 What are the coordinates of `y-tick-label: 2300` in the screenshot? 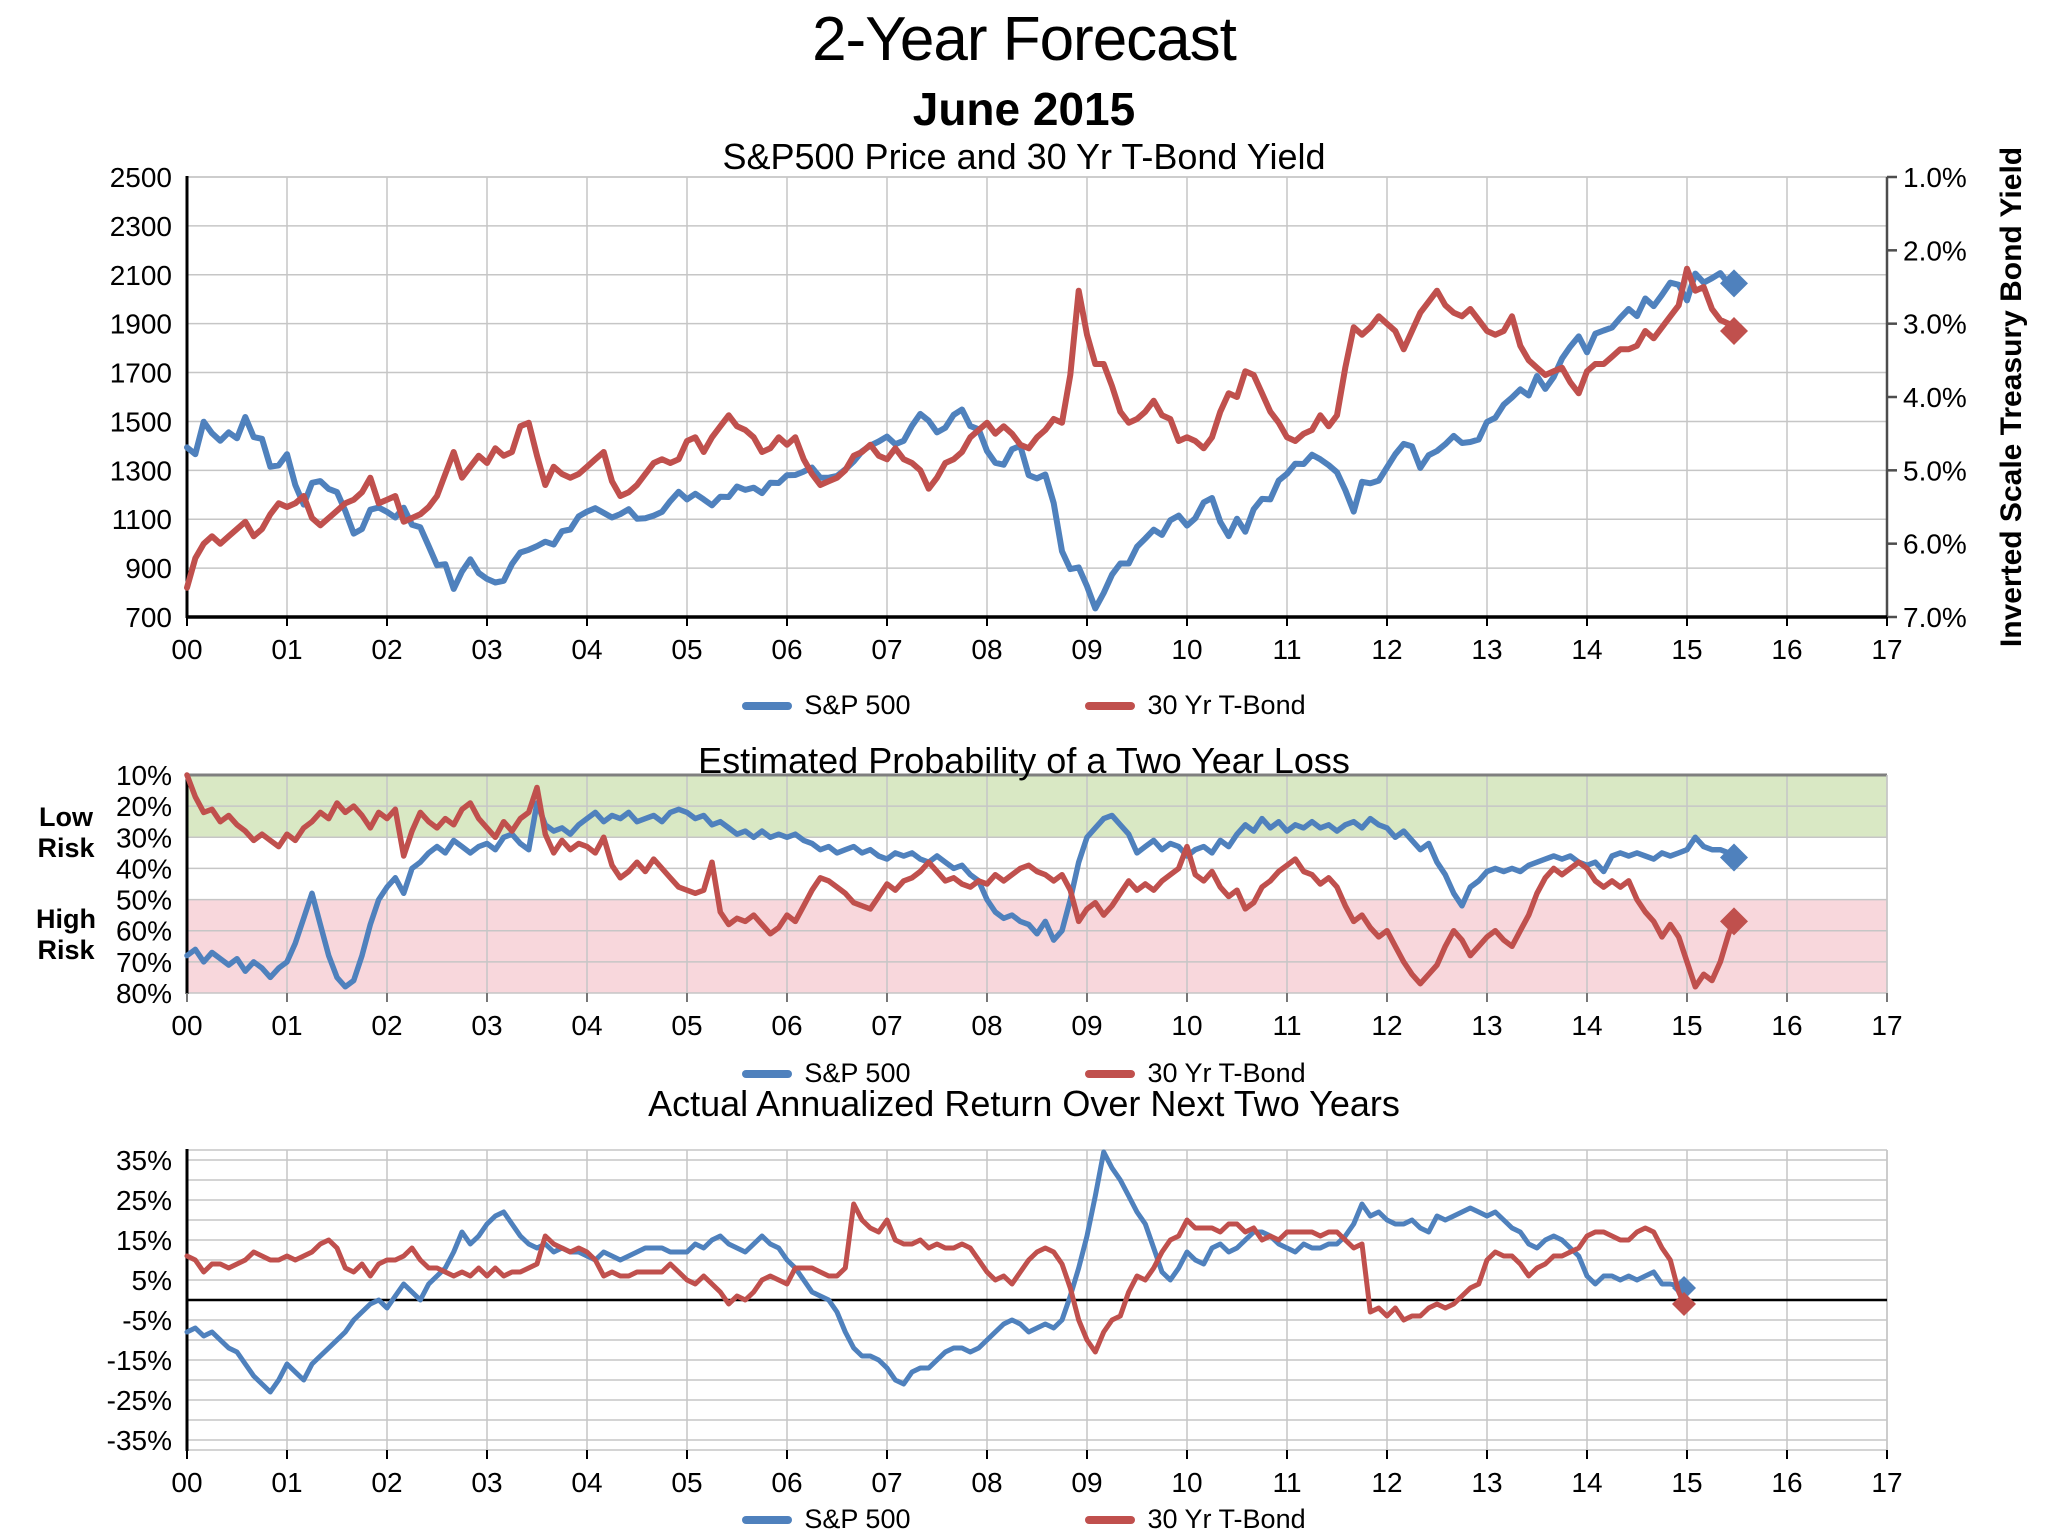 It's located at (141, 226).